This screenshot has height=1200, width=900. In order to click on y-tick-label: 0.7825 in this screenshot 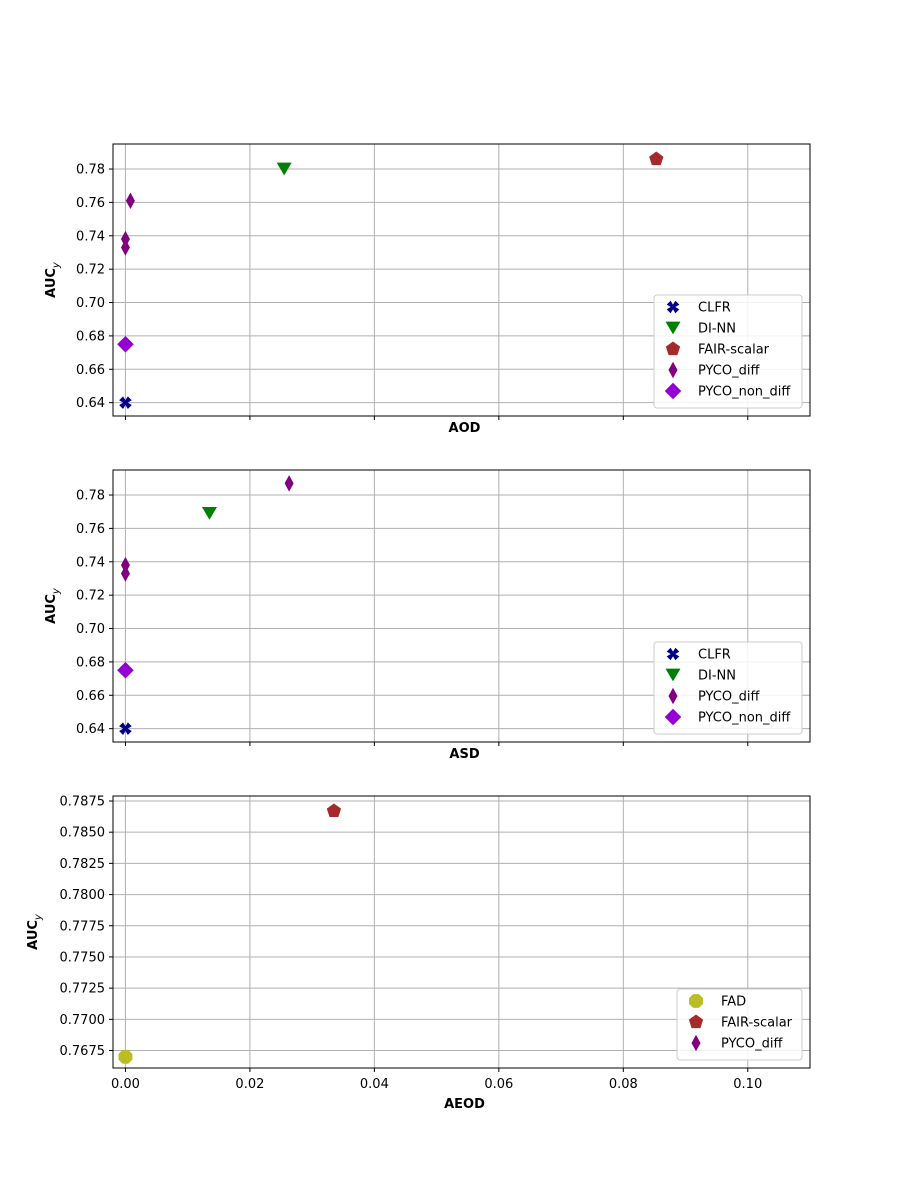, I will do `click(83, 864)`.